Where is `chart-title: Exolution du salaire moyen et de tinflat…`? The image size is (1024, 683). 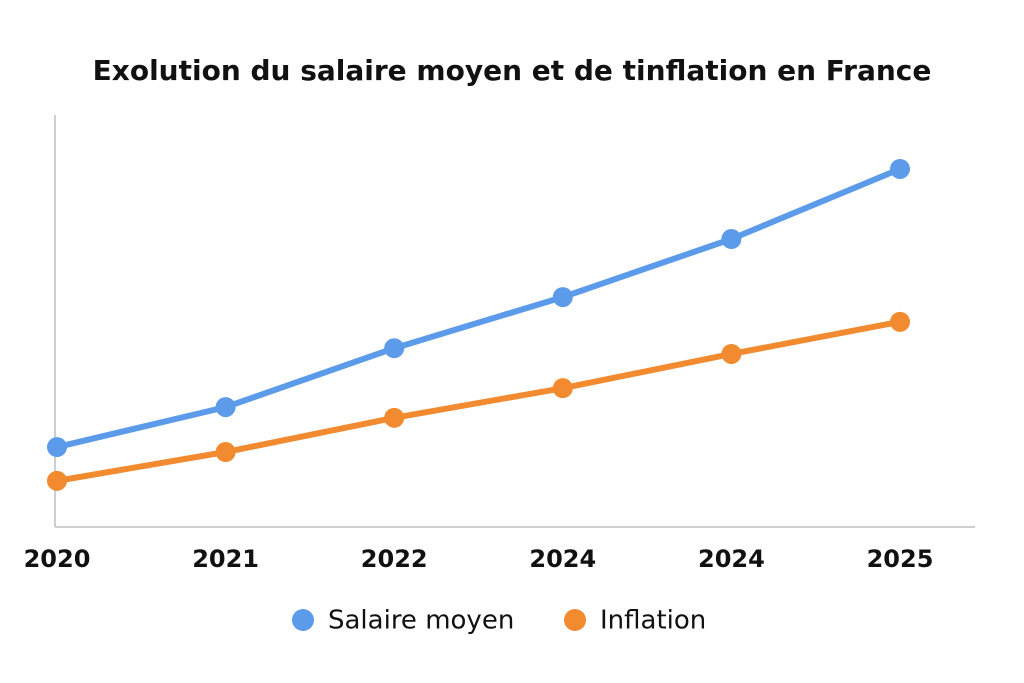 chart-title: Exolution du salaire moyen et de tinflat… is located at coordinates (512, 70).